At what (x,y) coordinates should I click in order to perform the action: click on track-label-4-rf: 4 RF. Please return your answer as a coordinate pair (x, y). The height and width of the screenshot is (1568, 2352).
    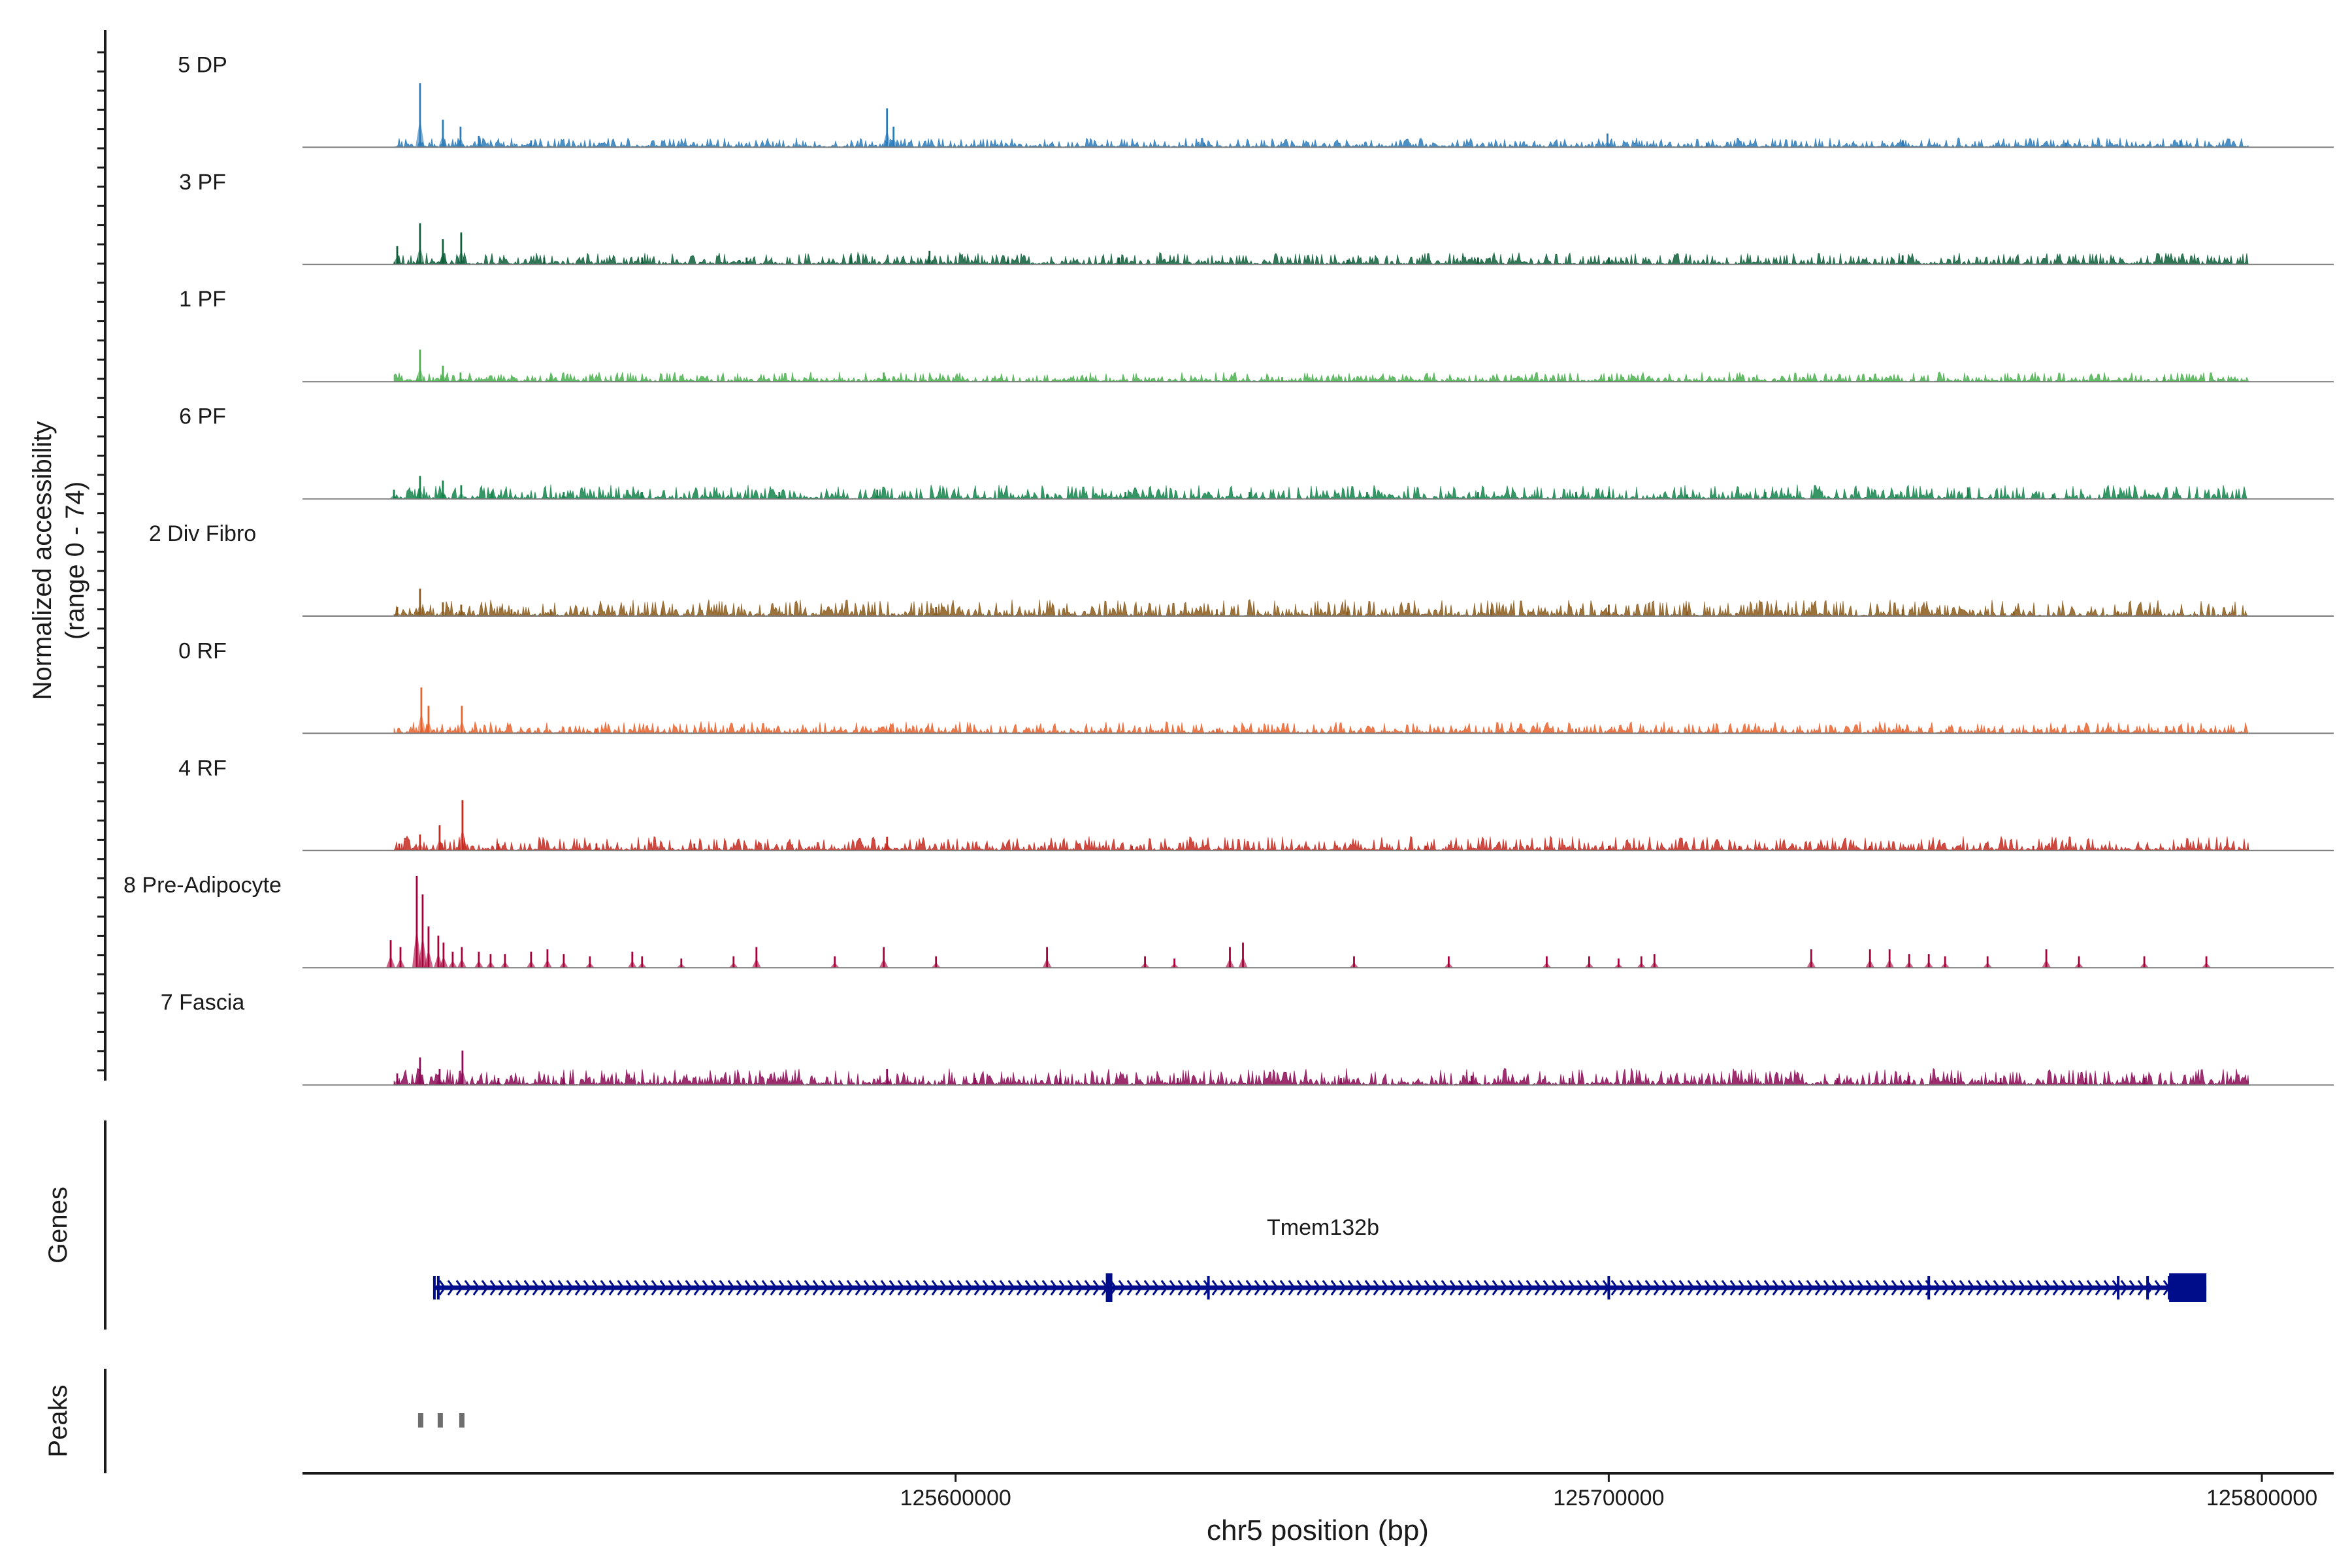
    Looking at the image, I should click on (202, 768).